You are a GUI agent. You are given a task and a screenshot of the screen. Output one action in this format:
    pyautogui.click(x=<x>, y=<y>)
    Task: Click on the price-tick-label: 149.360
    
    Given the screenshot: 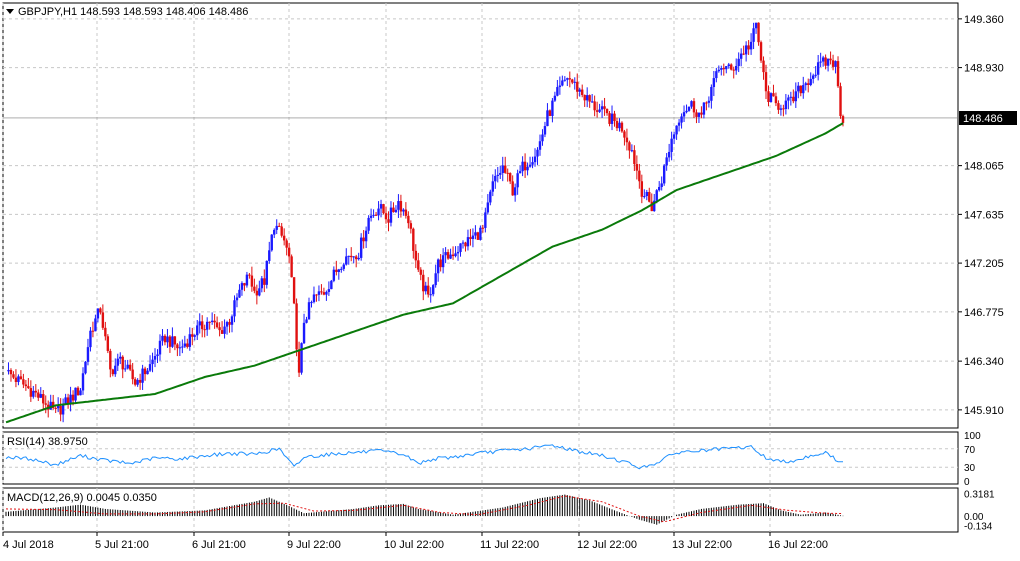 What is the action you would take?
    pyautogui.click(x=984, y=20)
    